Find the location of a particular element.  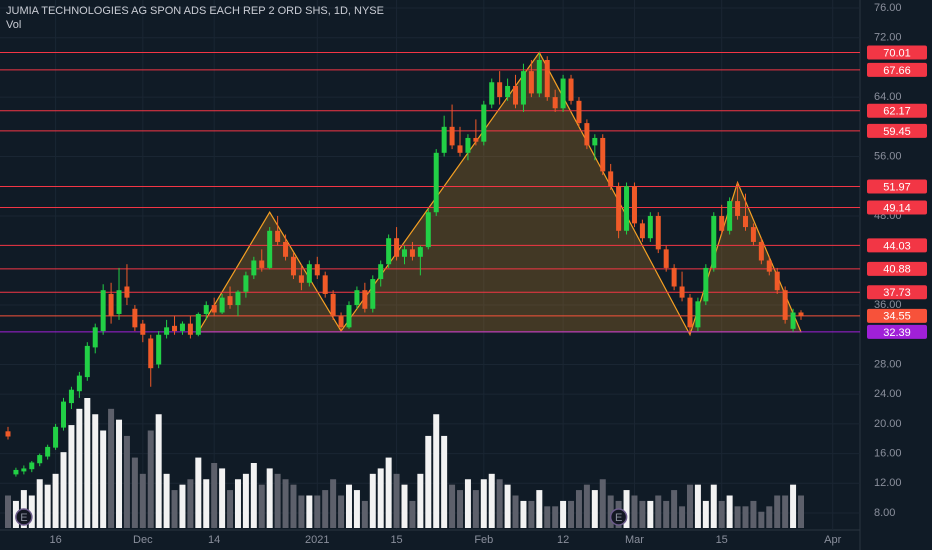

level-label: 62.17 is located at coordinates (897, 112).